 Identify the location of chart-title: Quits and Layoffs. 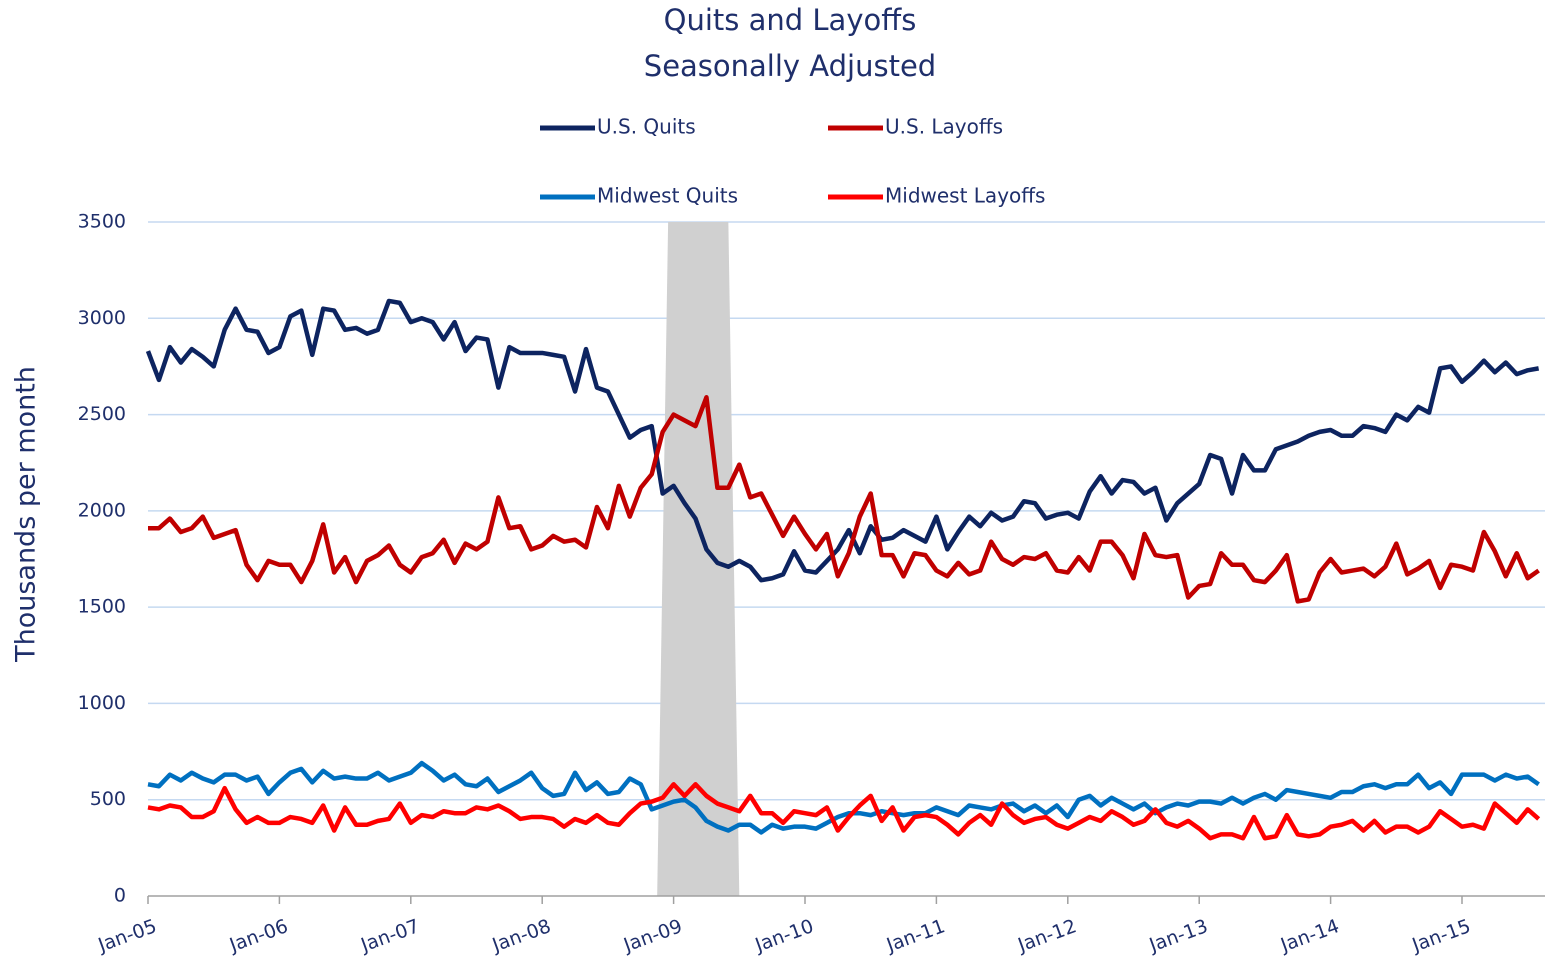
(790, 20).